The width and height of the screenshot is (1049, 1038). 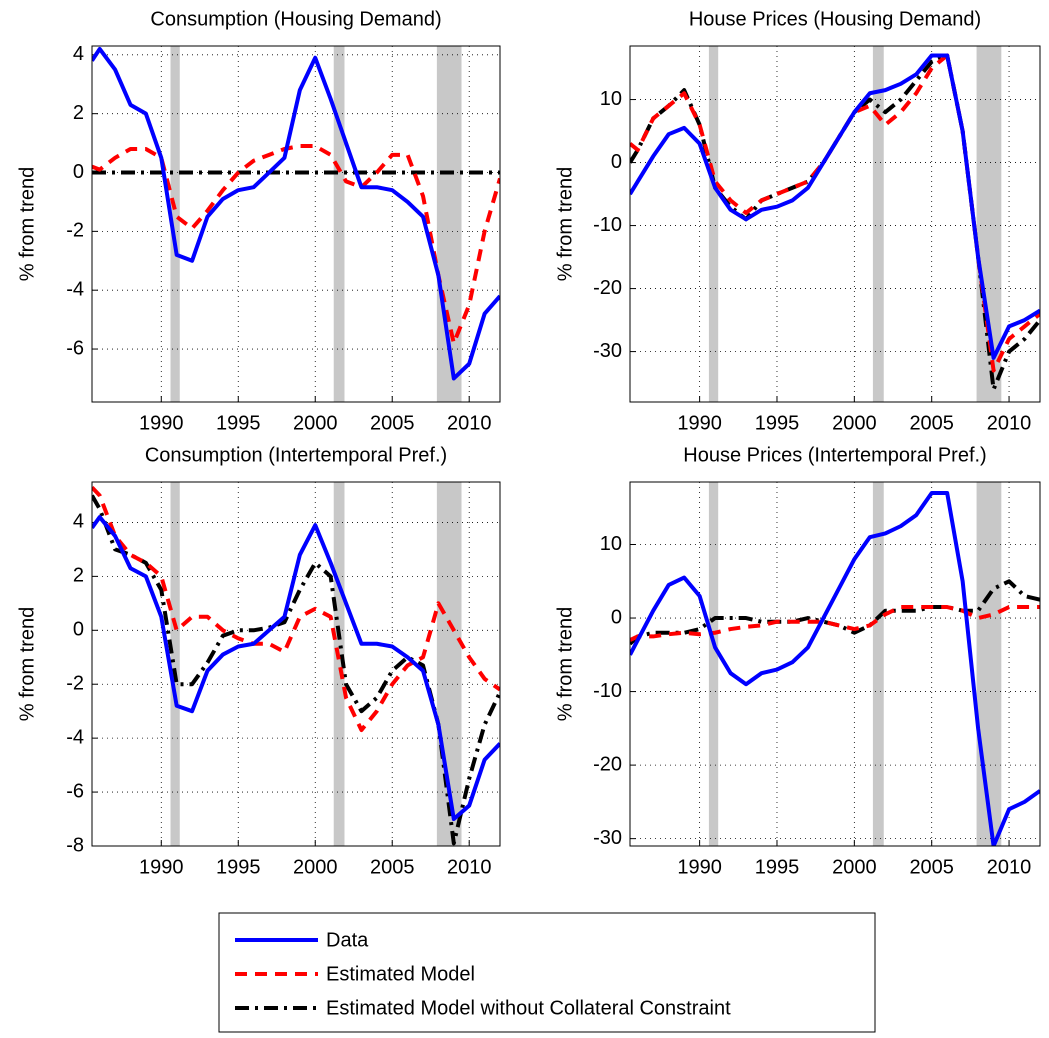 I want to click on chart-title: House Prices (Housing Demand), so click(x=835, y=19).